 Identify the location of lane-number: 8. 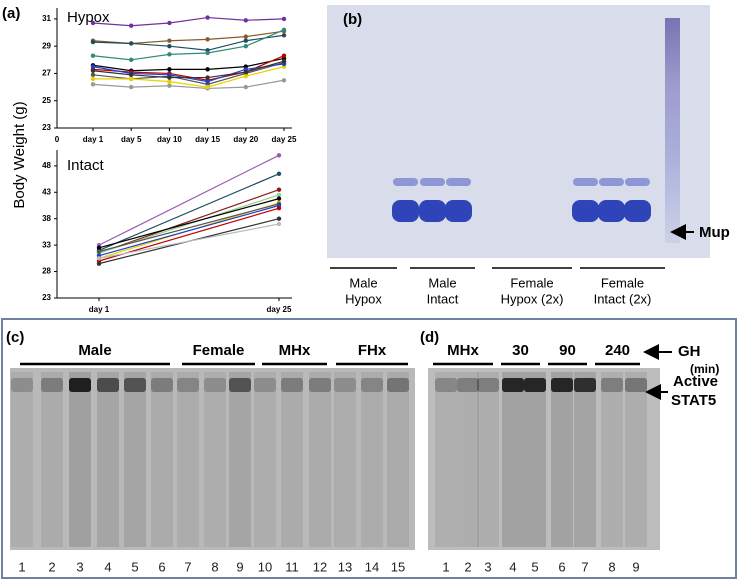
(214, 566).